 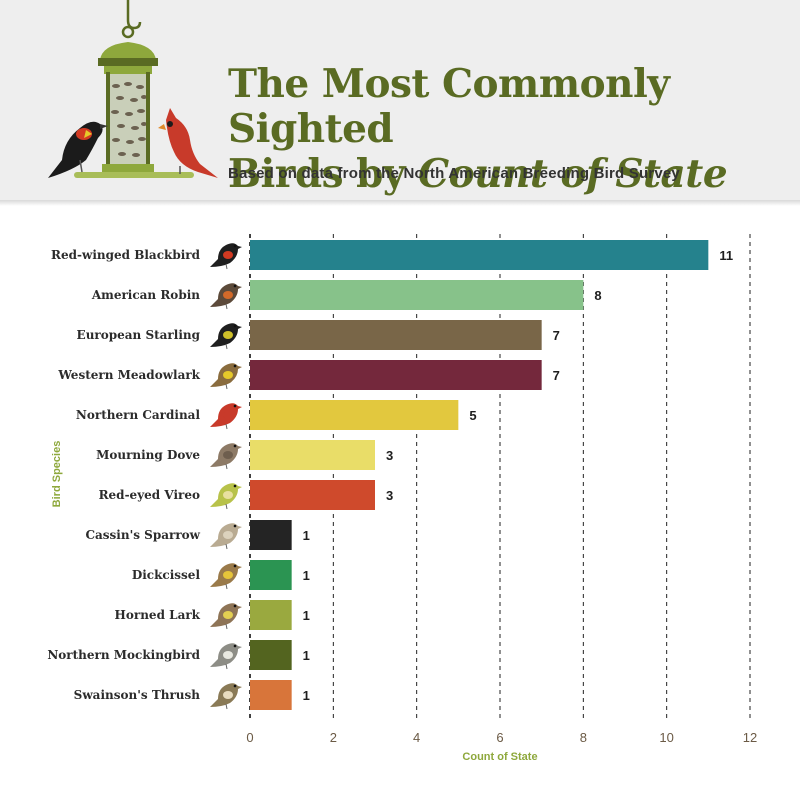 I want to click on american-robin-icon, so click(x=226, y=296).